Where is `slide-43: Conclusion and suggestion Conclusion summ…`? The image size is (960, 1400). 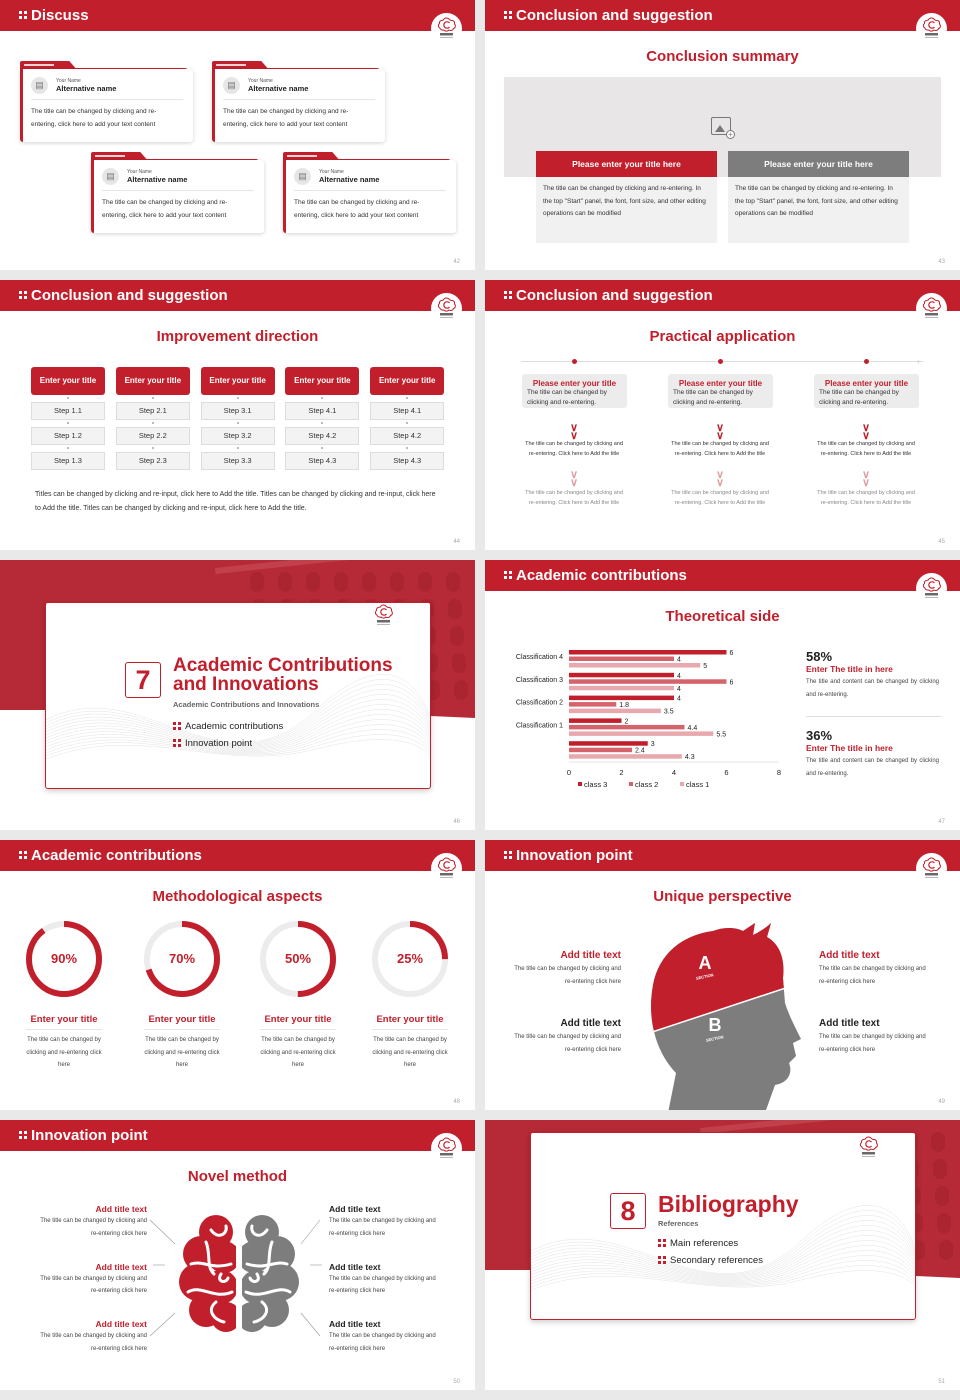
slide-43: Conclusion and suggestion Conclusion summ… is located at coordinates (722, 135).